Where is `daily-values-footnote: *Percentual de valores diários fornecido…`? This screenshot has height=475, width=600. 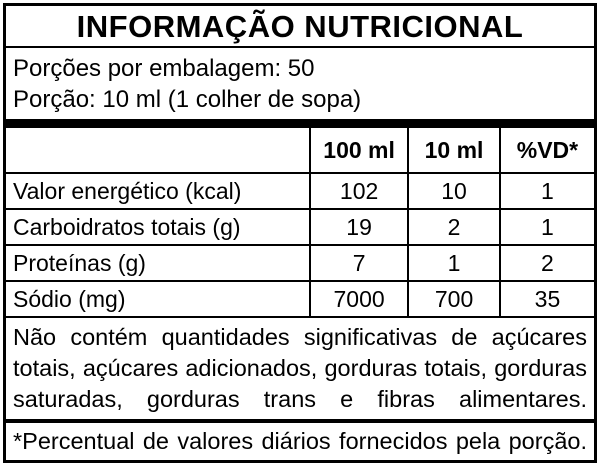 daily-values-footnote: *Percentual de valores diários fornecido… is located at coordinates (300, 441).